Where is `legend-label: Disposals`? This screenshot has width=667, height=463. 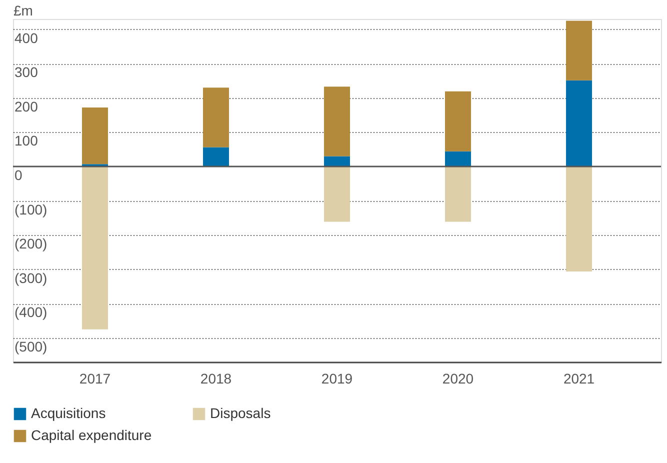
legend-label: Disposals is located at coordinates (240, 413).